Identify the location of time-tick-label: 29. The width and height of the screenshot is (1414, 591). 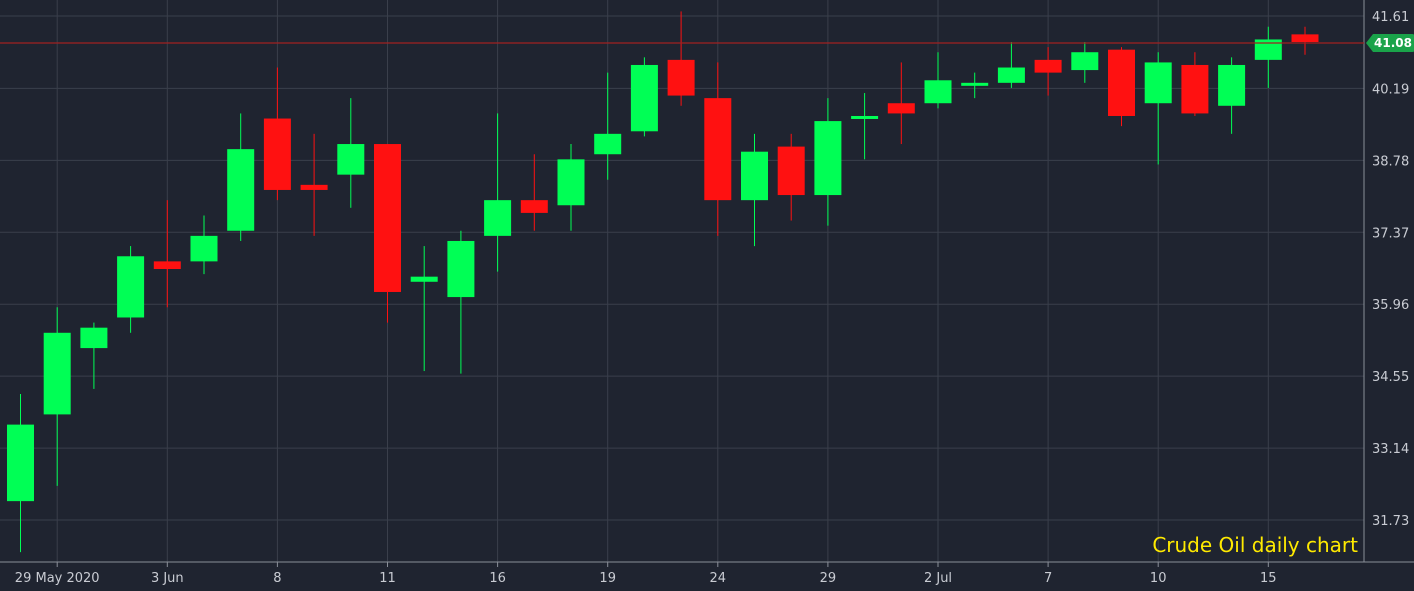
(828, 578).